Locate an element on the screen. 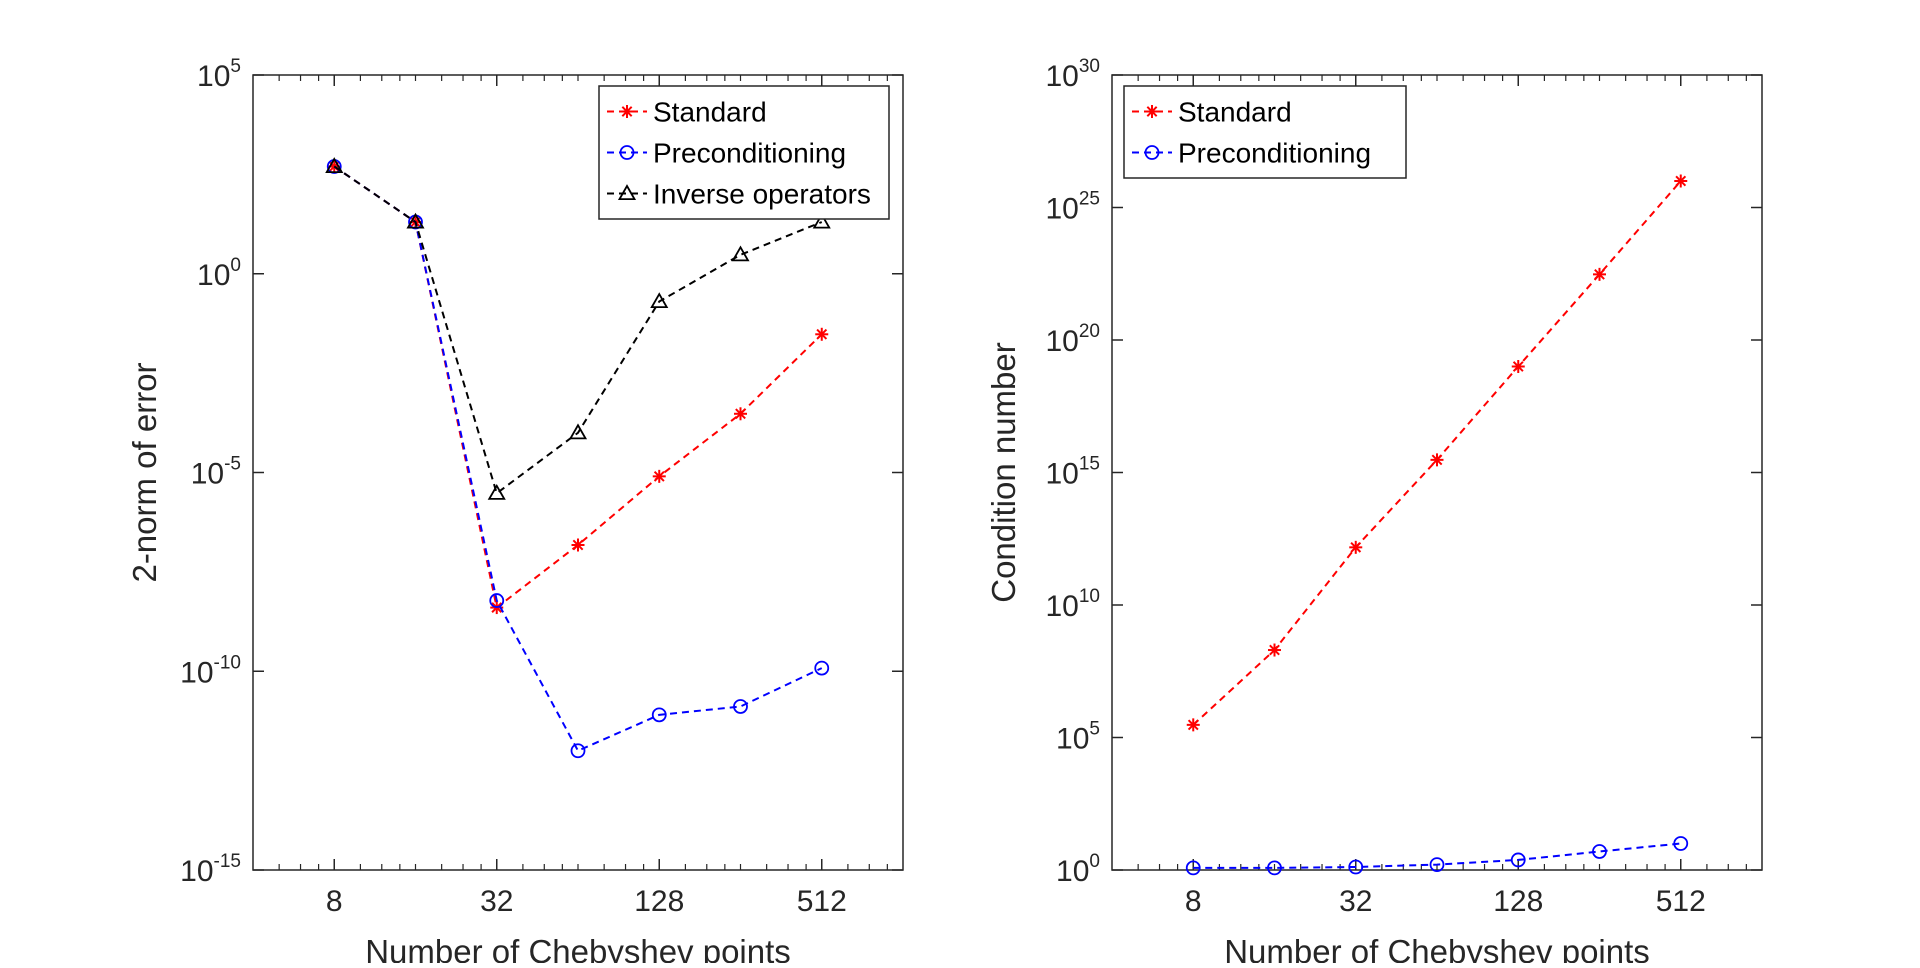  y-tick-label: 10¹⁰ is located at coordinates (1072, 604).